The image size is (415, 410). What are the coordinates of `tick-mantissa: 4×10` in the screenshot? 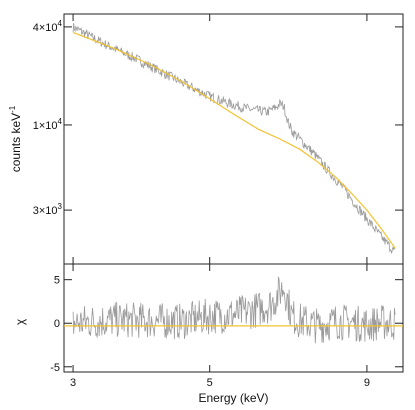 It's located at (45, 28).